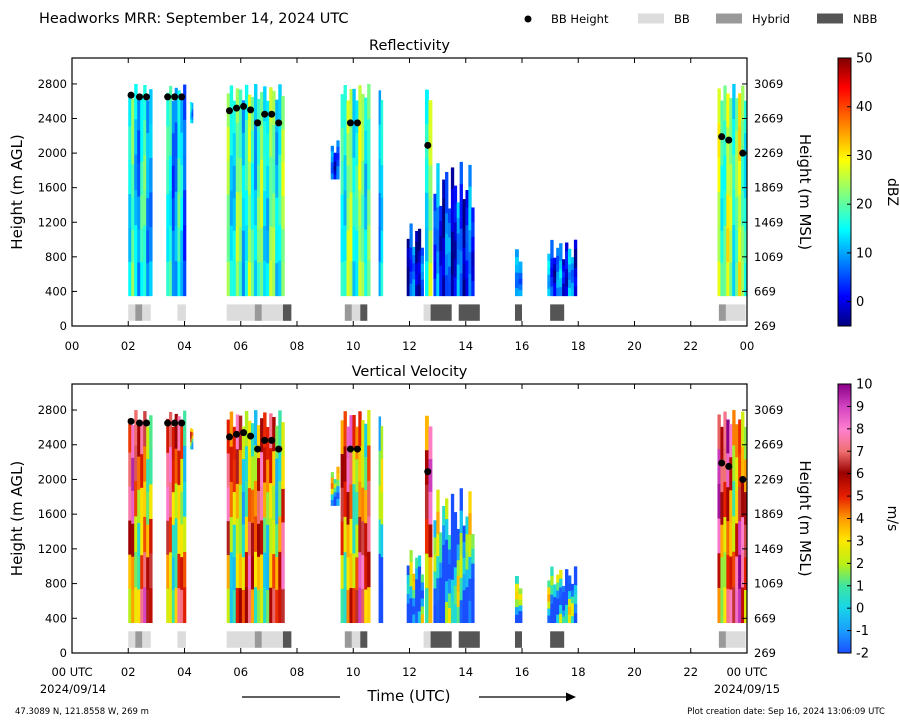  I want to click on y-tick-label: 2400, so click(52, 445).